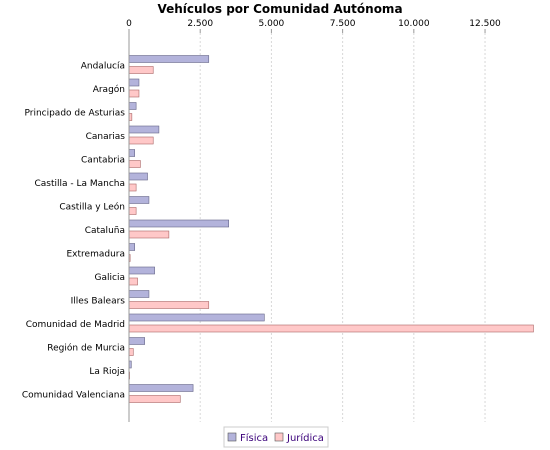 Image resolution: width=550 pixels, height=450 pixels. Describe the element at coordinates (279, 437) in the screenshot. I see `legend-swatch-juridica` at that location.